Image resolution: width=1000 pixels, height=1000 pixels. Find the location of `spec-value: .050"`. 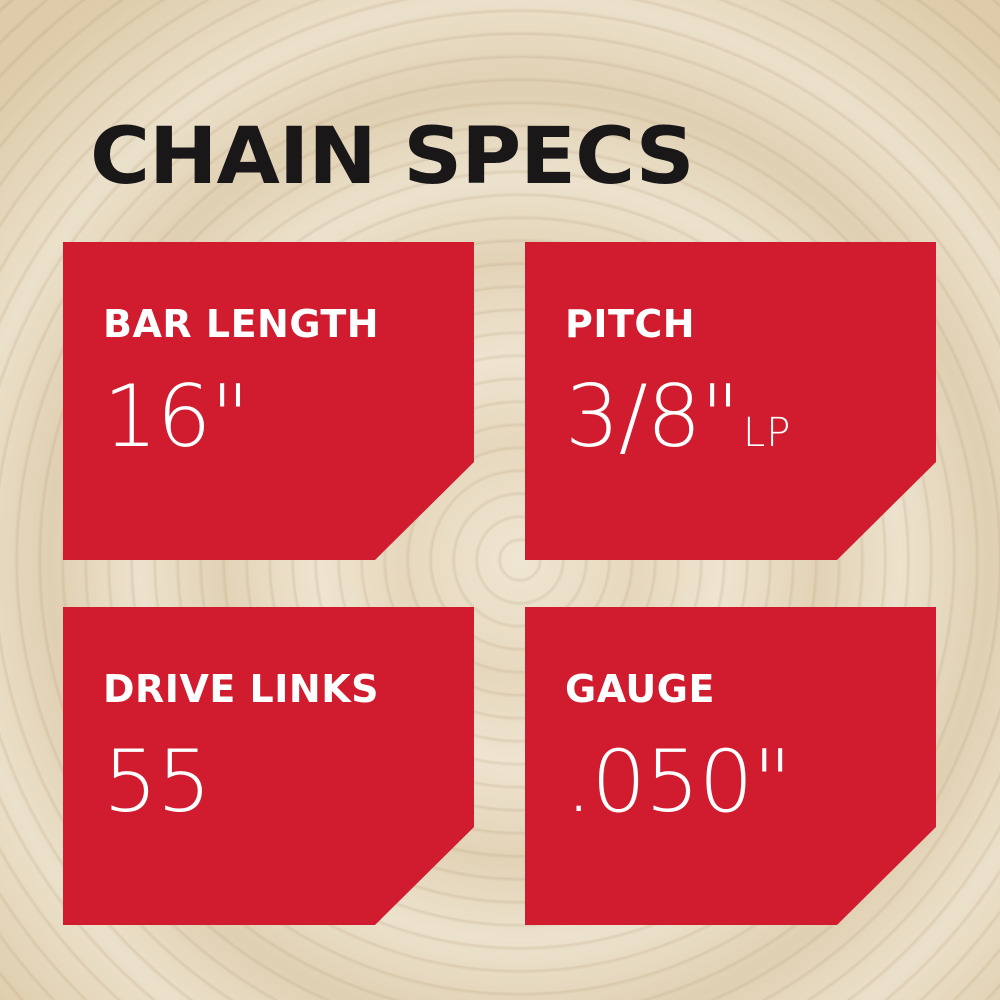

spec-value: .050" is located at coordinates (678, 782).